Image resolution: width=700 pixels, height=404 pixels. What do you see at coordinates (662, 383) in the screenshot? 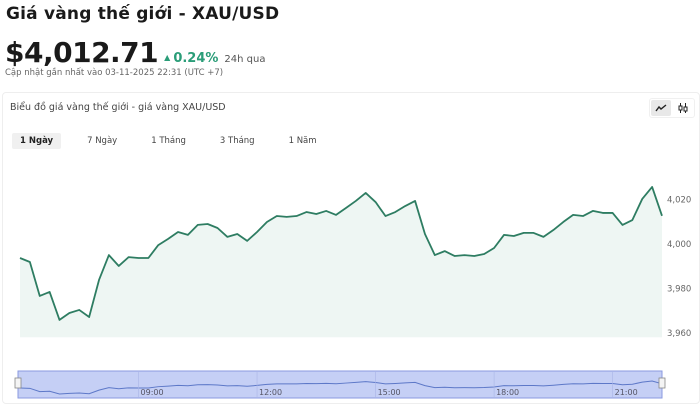
I see `navigator-right-handle` at bounding box center [662, 383].